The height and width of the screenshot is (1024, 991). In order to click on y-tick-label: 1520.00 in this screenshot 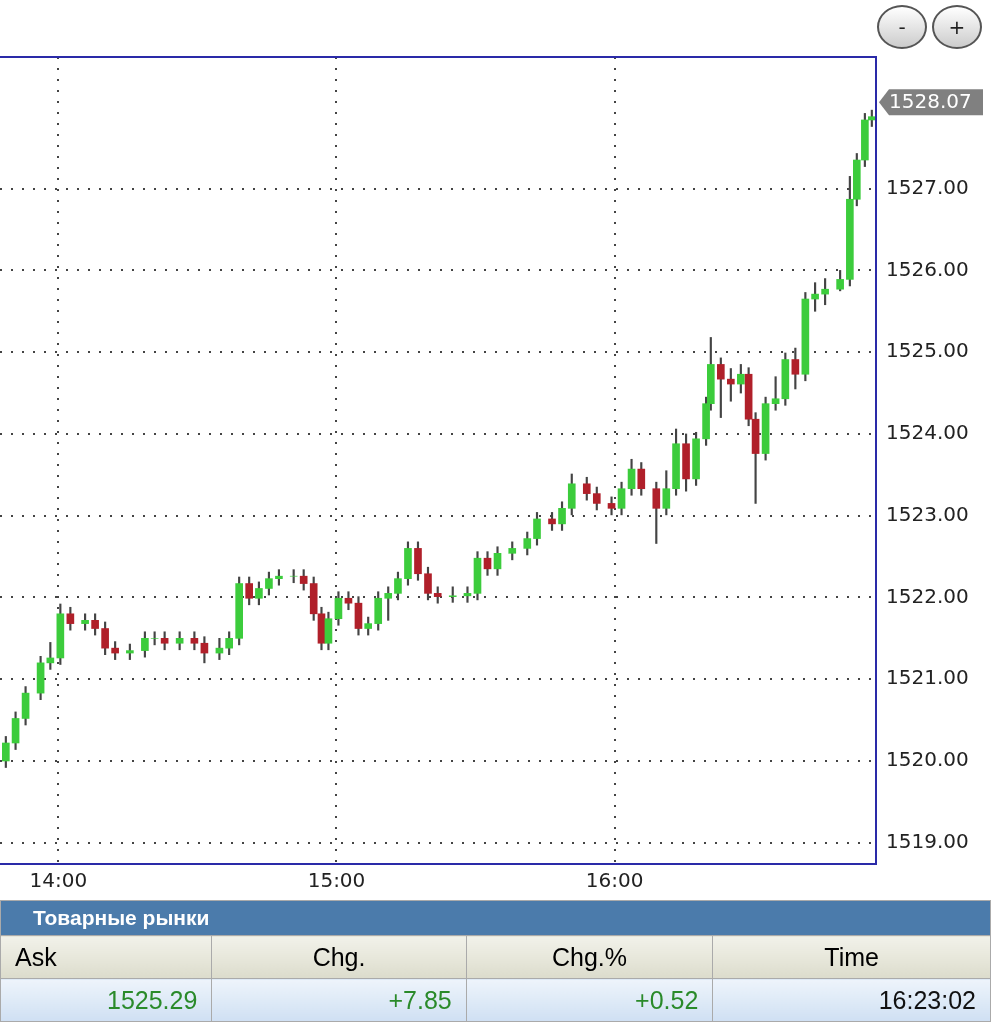, I will do `click(927, 759)`.